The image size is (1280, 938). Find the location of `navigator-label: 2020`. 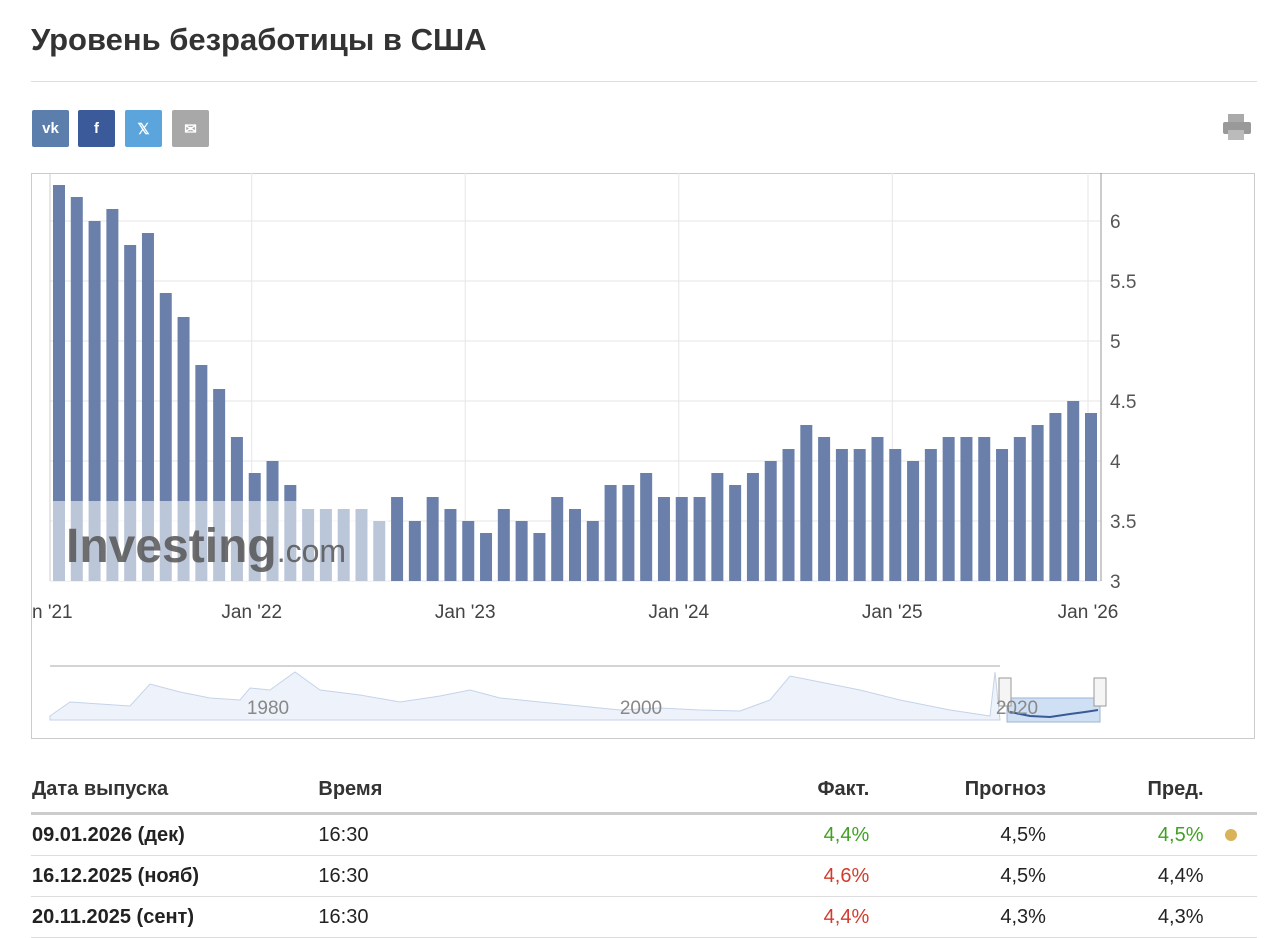

navigator-label: 2020 is located at coordinates (1017, 708).